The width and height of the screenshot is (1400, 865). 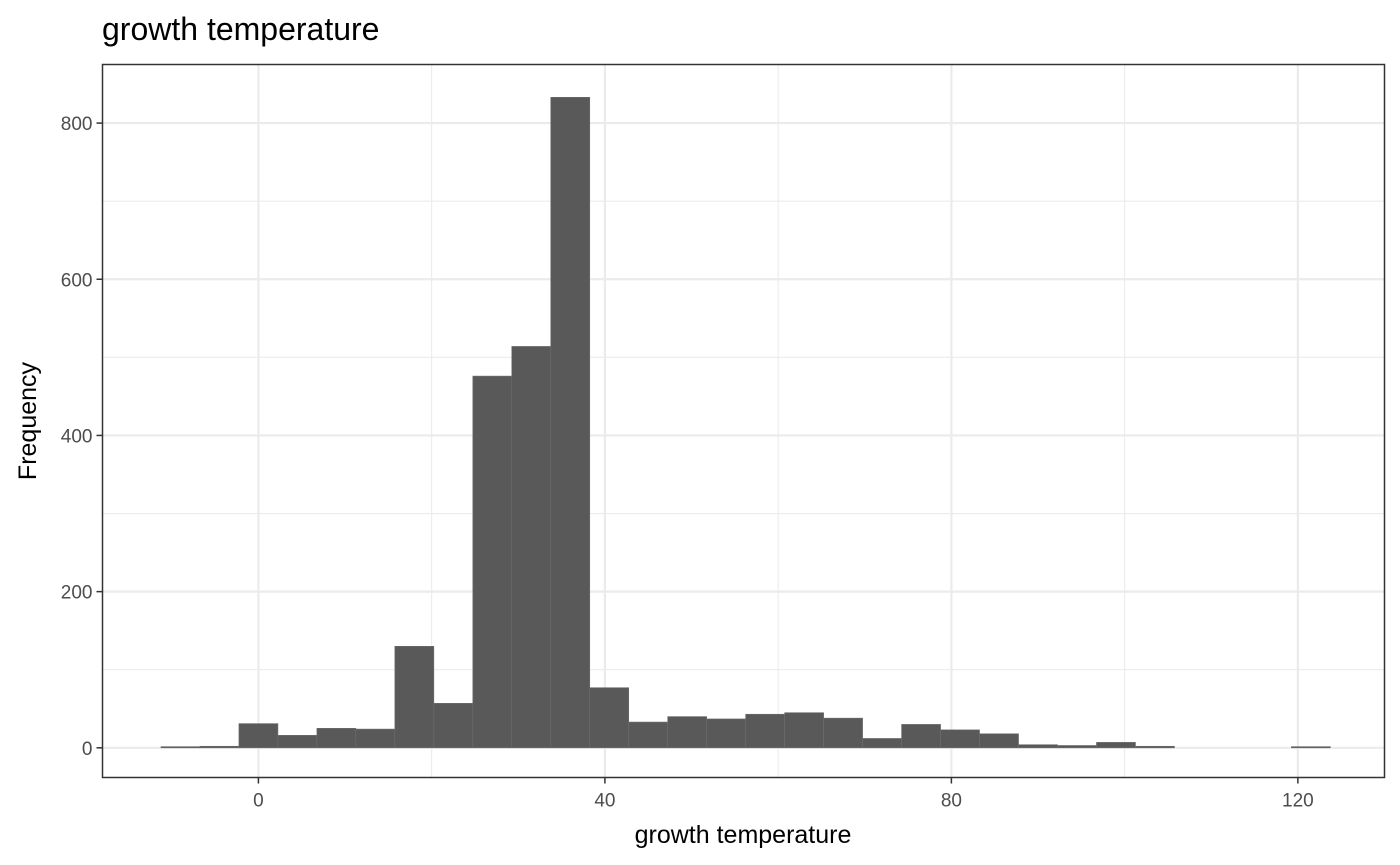 What do you see at coordinates (604, 801) in the screenshot?
I see `x-tick-label: 40` at bounding box center [604, 801].